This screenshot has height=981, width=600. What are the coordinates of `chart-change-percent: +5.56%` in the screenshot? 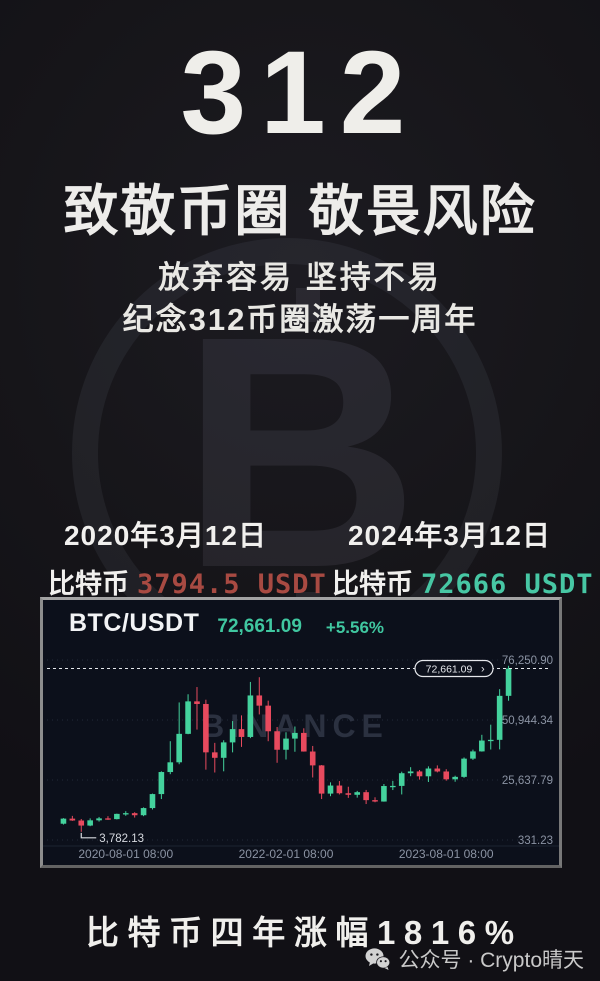 It's located at (355, 627).